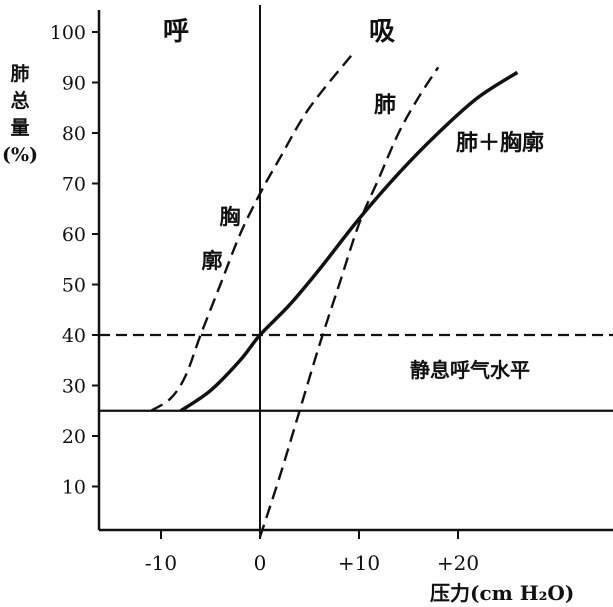 This screenshot has height=607, width=613. Describe the element at coordinates (74, 286) in the screenshot. I see `y-tick-label: 50` at that location.